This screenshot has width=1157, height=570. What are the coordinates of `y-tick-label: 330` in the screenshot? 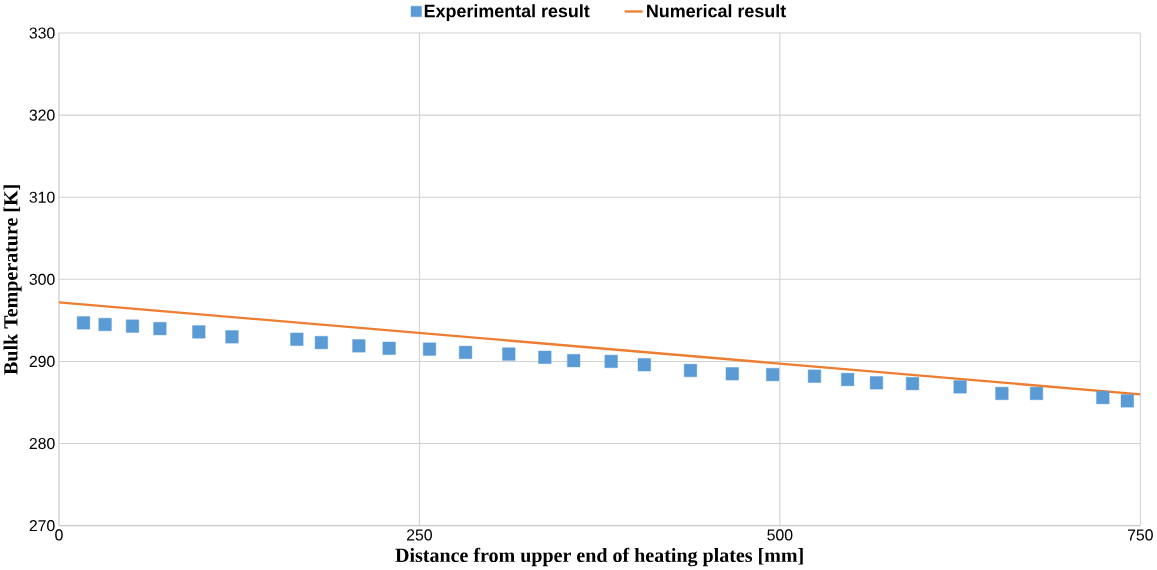 It's located at (42, 33).